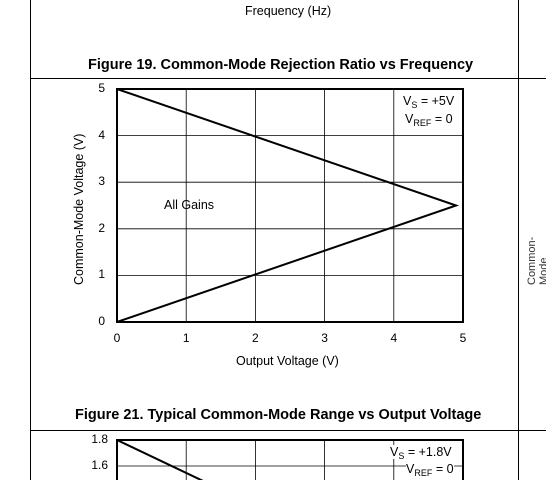 The height and width of the screenshot is (480, 546). Describe the element at coordinates (99, 439) in the screenshot. I see `chart2-y-tick-label: 1.8` at that location.